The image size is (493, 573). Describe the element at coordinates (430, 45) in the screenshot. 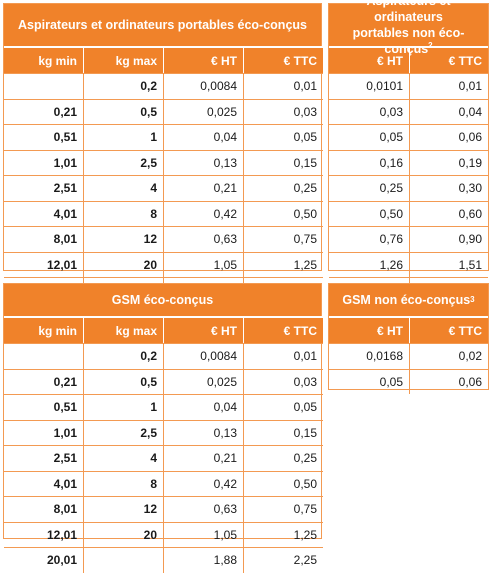

I see `footnote-marker: 2` at that location.